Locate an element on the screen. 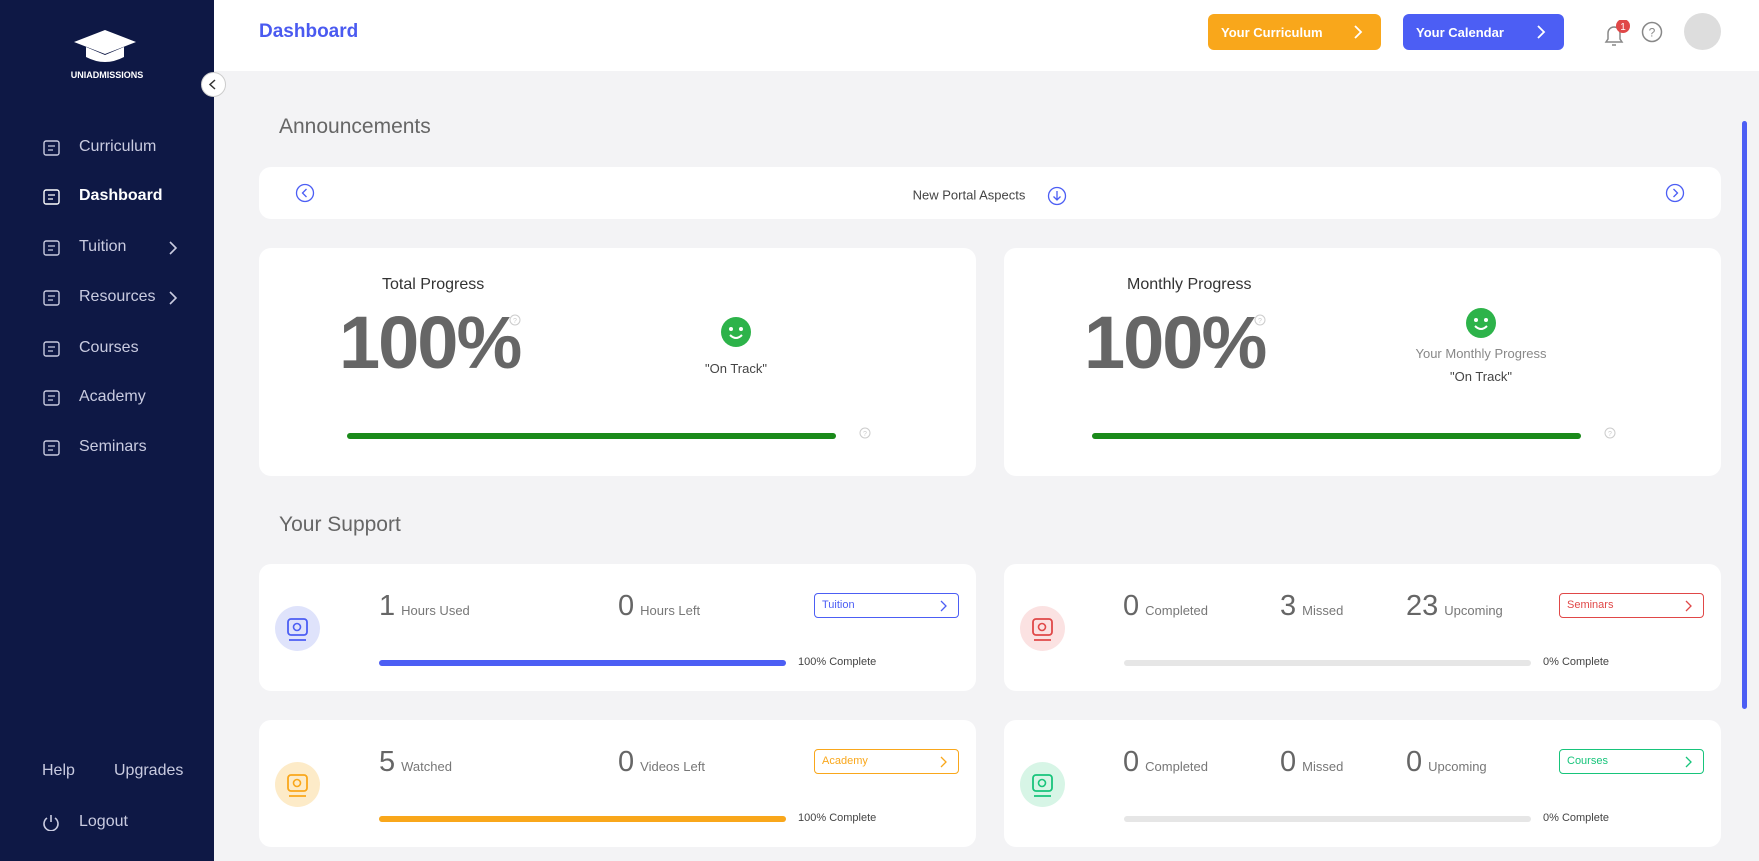  announcement-title: New Portal Aspects is located at coordinates (969, 195).